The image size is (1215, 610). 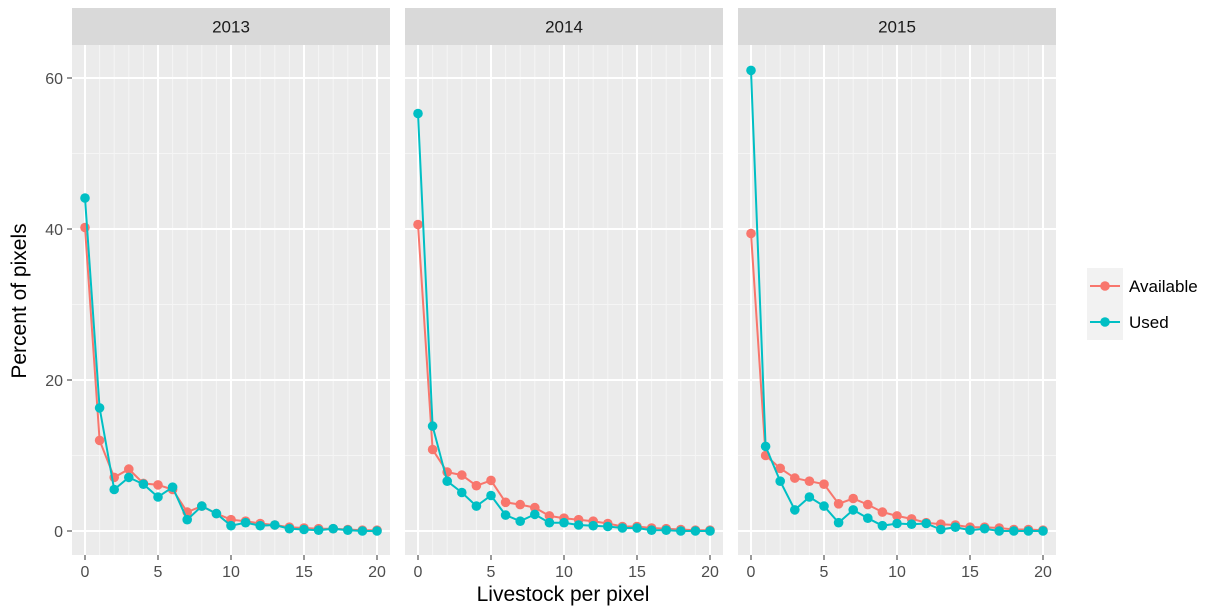 I want to click on legend-label: Used, so click(x=1149, y=322).